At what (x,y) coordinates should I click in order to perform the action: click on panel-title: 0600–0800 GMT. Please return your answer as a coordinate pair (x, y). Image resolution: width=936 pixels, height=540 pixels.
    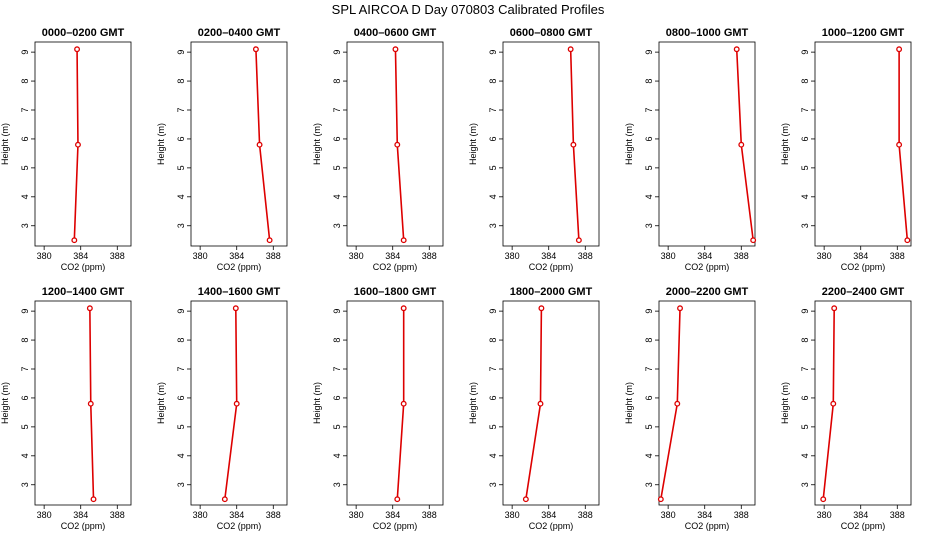
    Looking at the image, I should click on (551, 33).